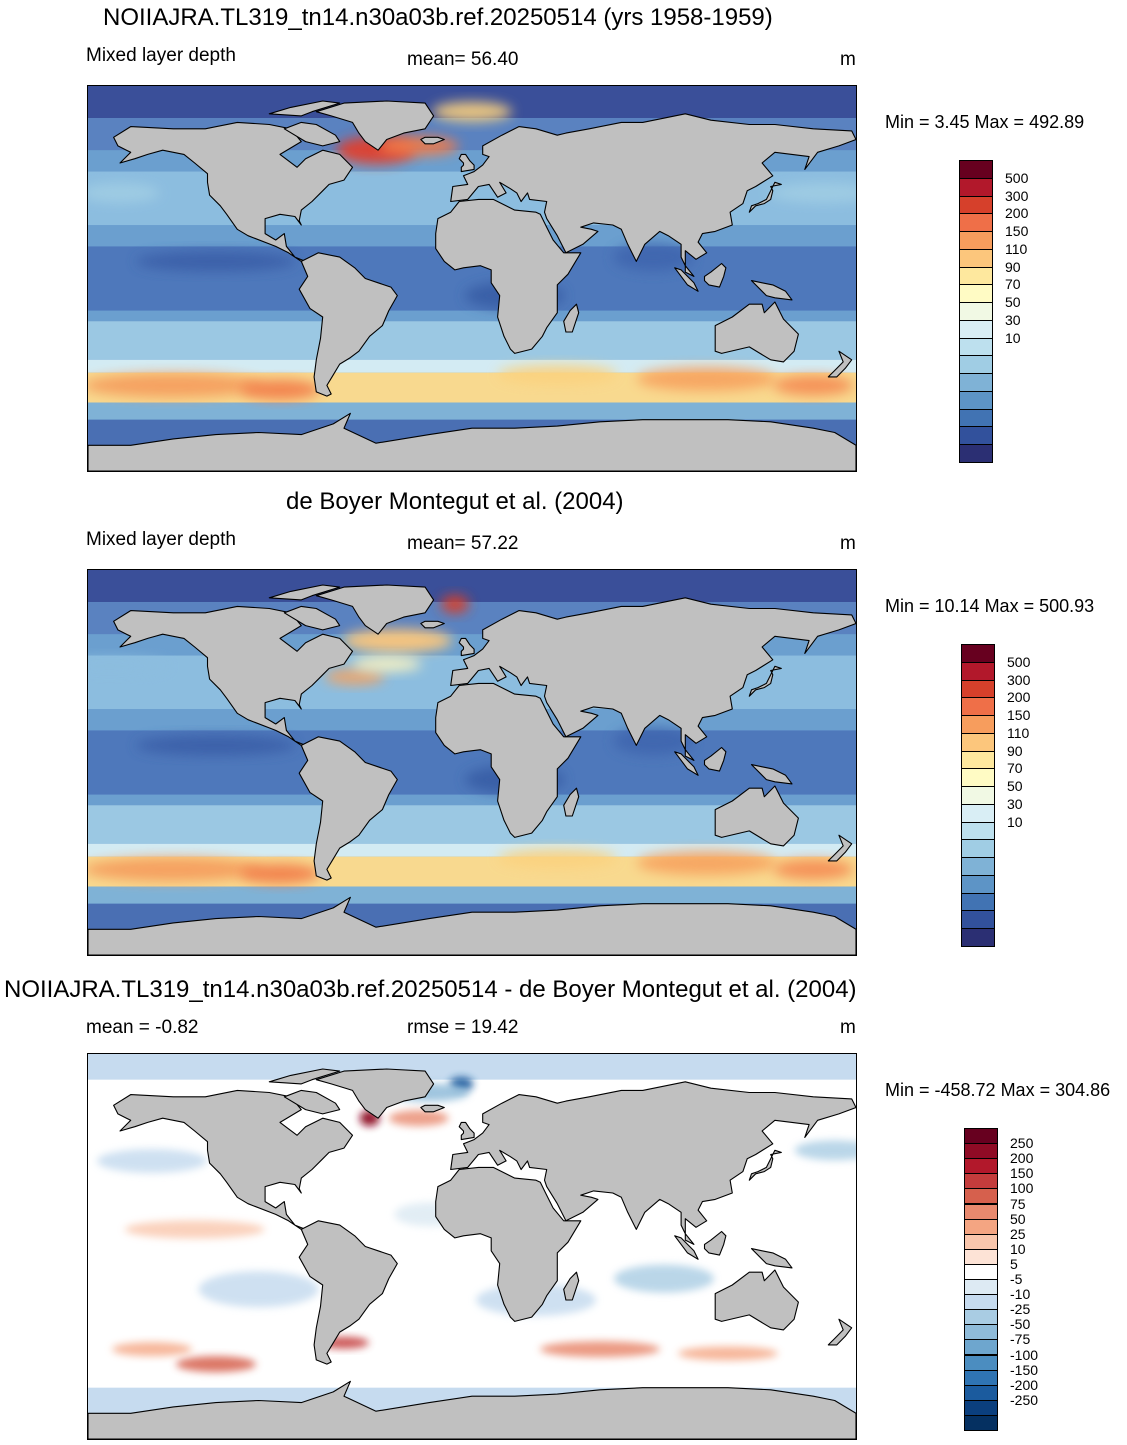 The image size is (1127, 1445). Describe the element at coordinates (840, 1332) in the screenshot. I see `land-newZealand` at that location.